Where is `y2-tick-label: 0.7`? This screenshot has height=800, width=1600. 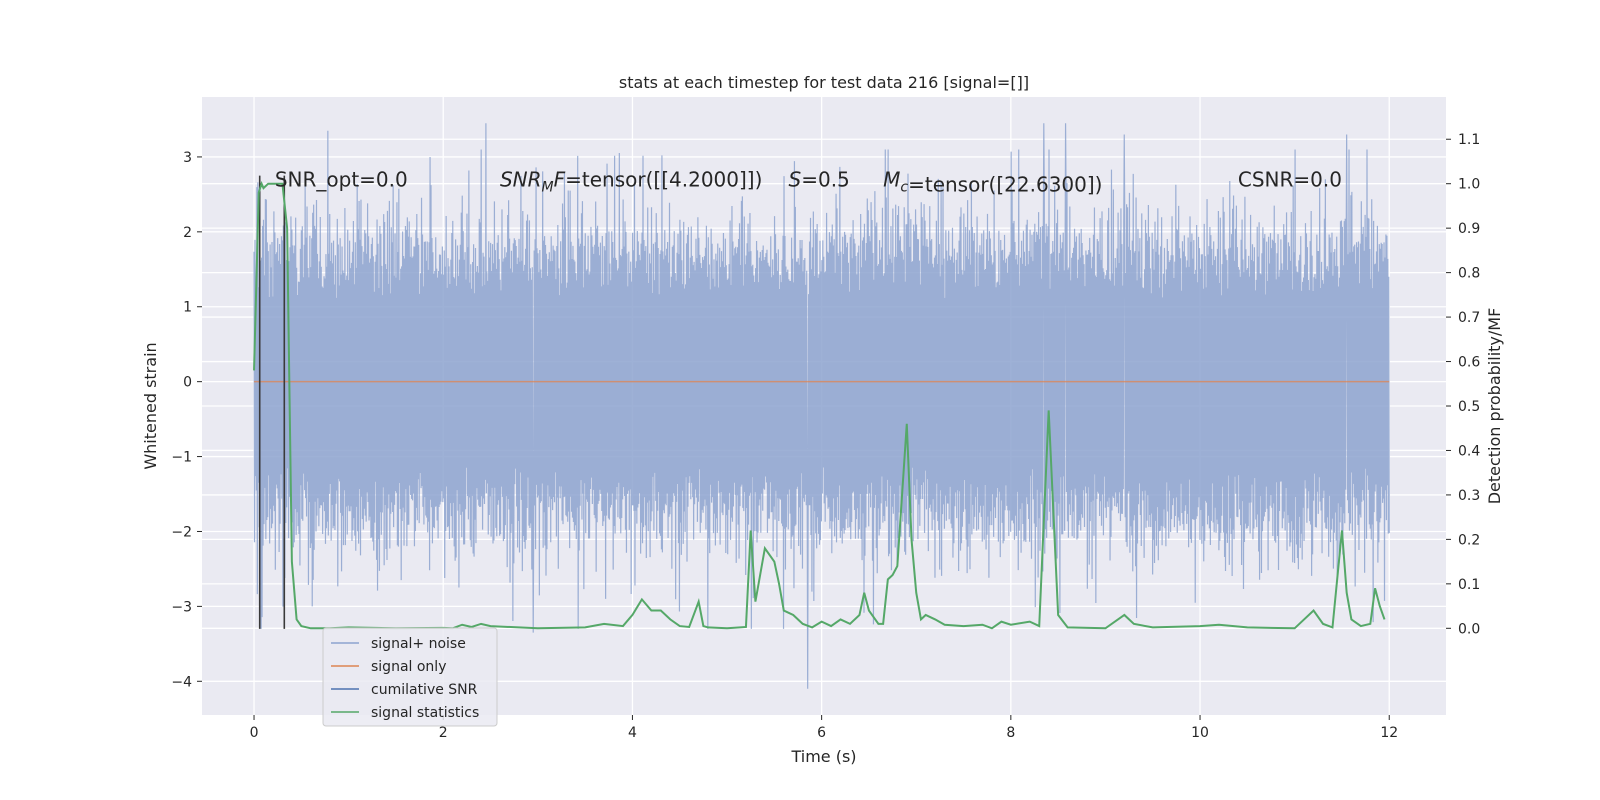 y2-tick-label: 0.7 is located at coordinates (1469, 318).